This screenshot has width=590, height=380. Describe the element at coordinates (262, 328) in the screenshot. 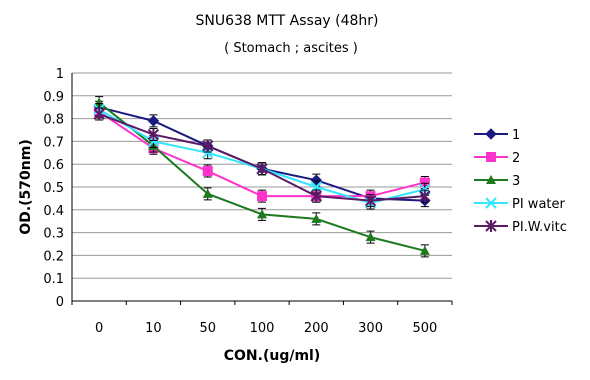

I see `x-tick-label: 100` at that location.